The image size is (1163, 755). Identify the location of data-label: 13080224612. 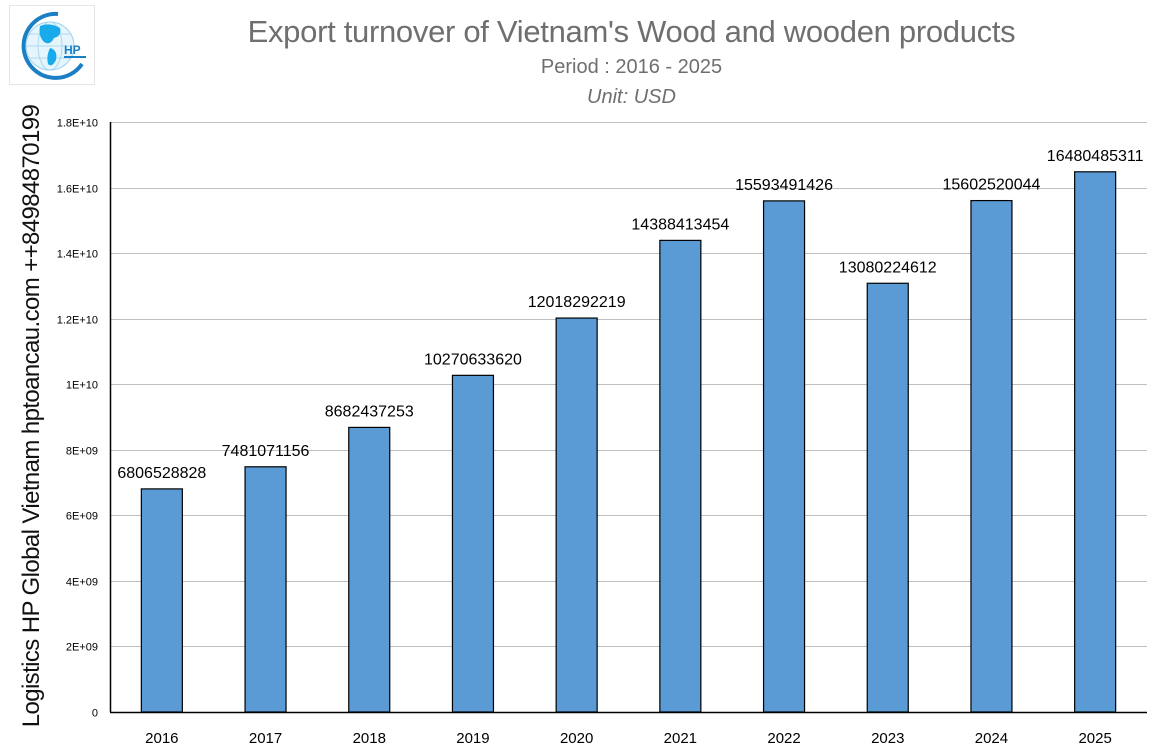
(888, 267).